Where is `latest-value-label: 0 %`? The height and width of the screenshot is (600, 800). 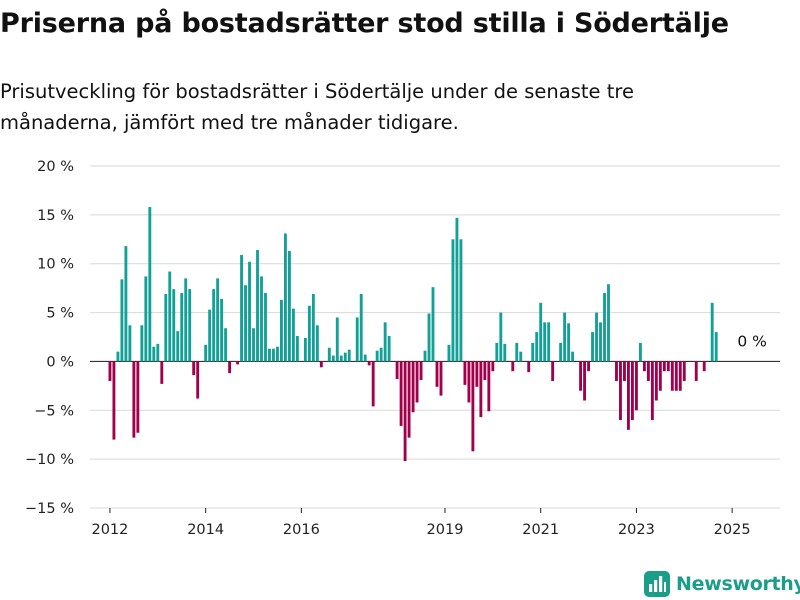
latest-value-label: 0 % is located at coordinates (752, 341).